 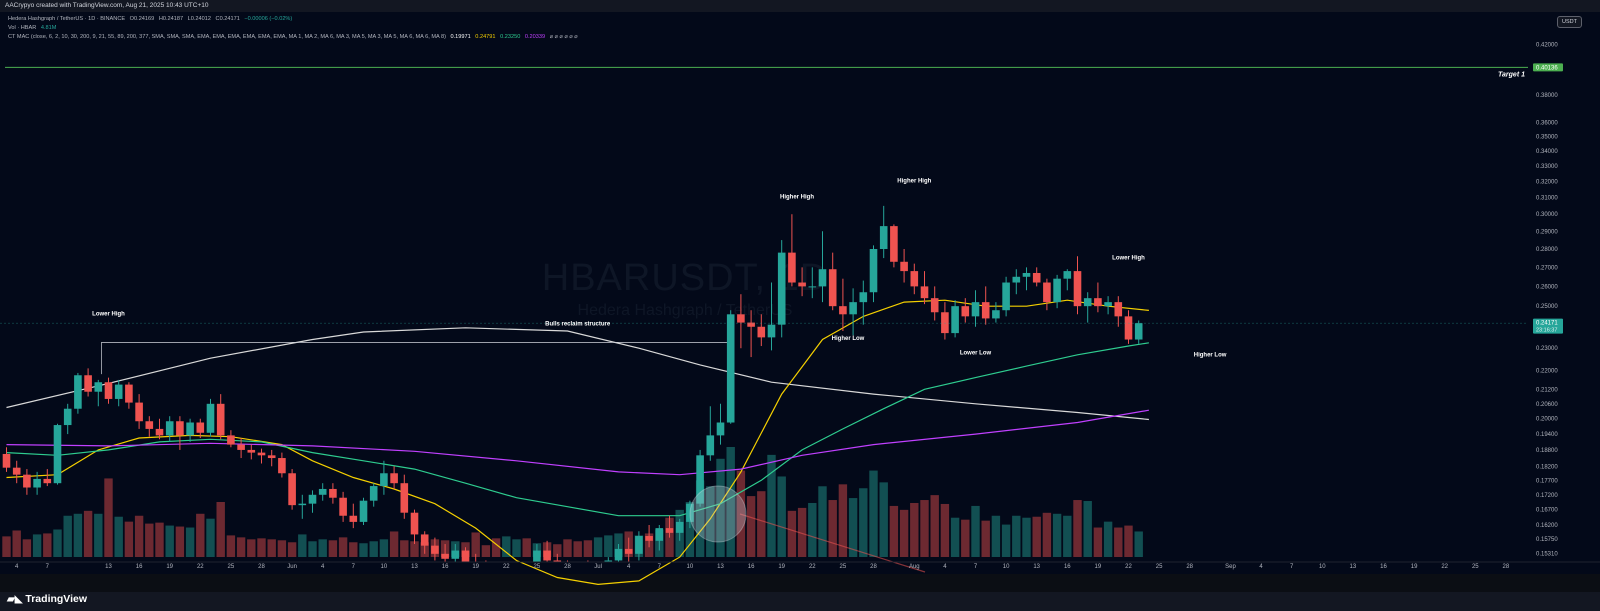 I want to click on y-tick-label: 0.34000, so click(x=1547, y=152).